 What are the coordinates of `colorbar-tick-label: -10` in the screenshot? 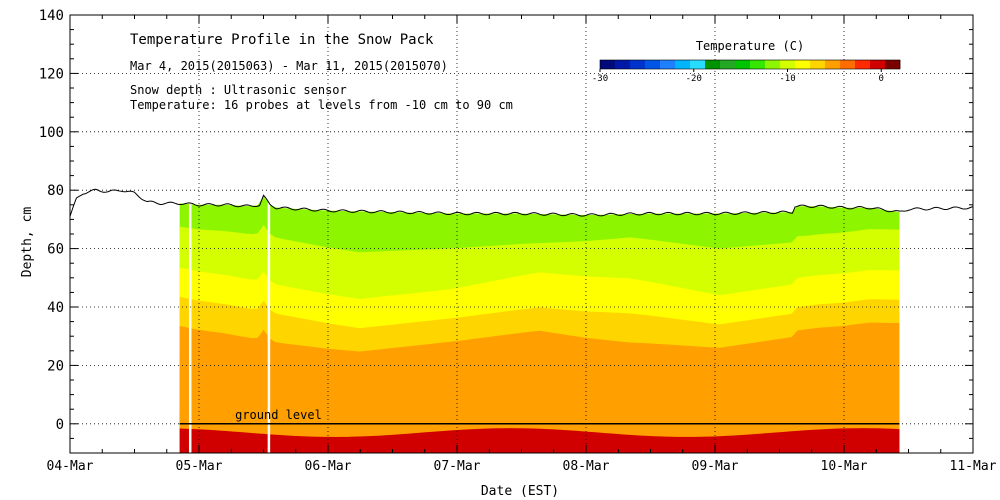 It's located at (787, 79).